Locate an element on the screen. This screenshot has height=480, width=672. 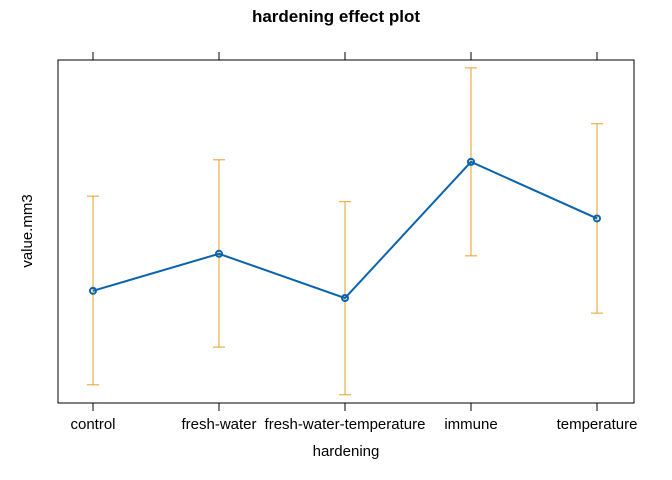
x-tick-label-immune: immune is located at coordinates (470, 424).